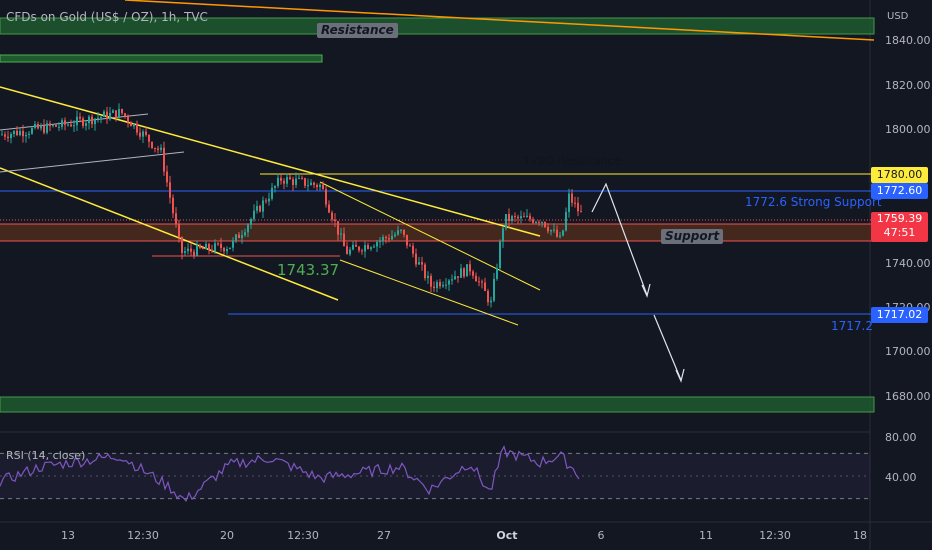 The image size is (932, 550). Describe the element at coordinates (908, 396) in the screenshot. I see `price-axis-tick: 1680.00` at that location.